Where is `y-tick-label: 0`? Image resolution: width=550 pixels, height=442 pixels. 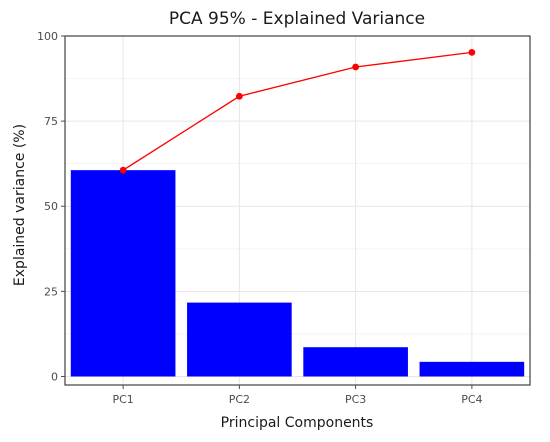
y-tick-label: 0 is located at coordinates (54, 376).